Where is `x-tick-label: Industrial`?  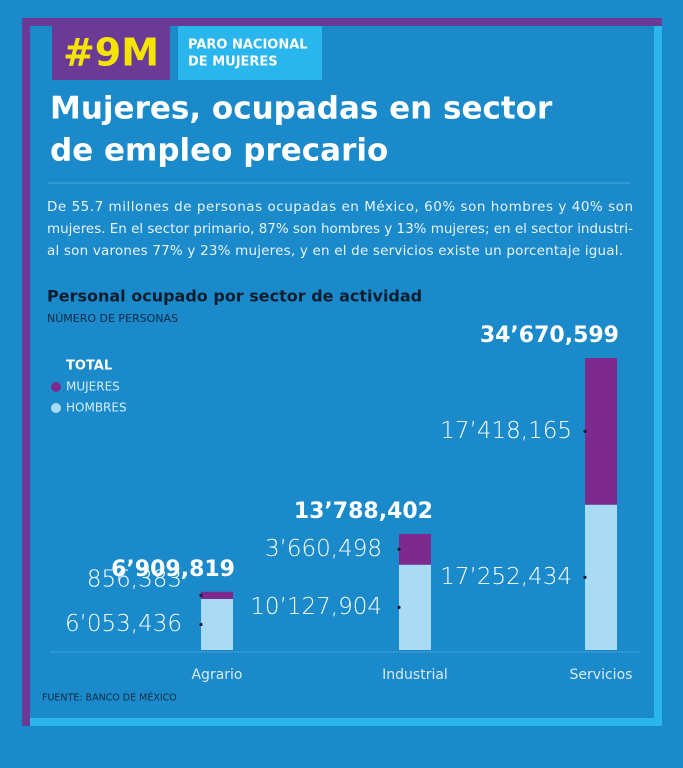 x-tick-label: Industrial is located at coordinates (415, 675).